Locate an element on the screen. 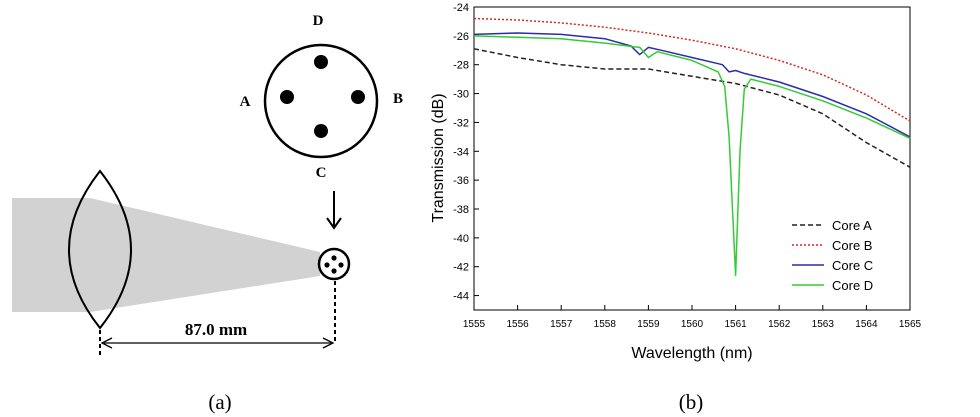 The width and height of the screenshot is (980, 417). light-beam is located at coordinates (166, 255).